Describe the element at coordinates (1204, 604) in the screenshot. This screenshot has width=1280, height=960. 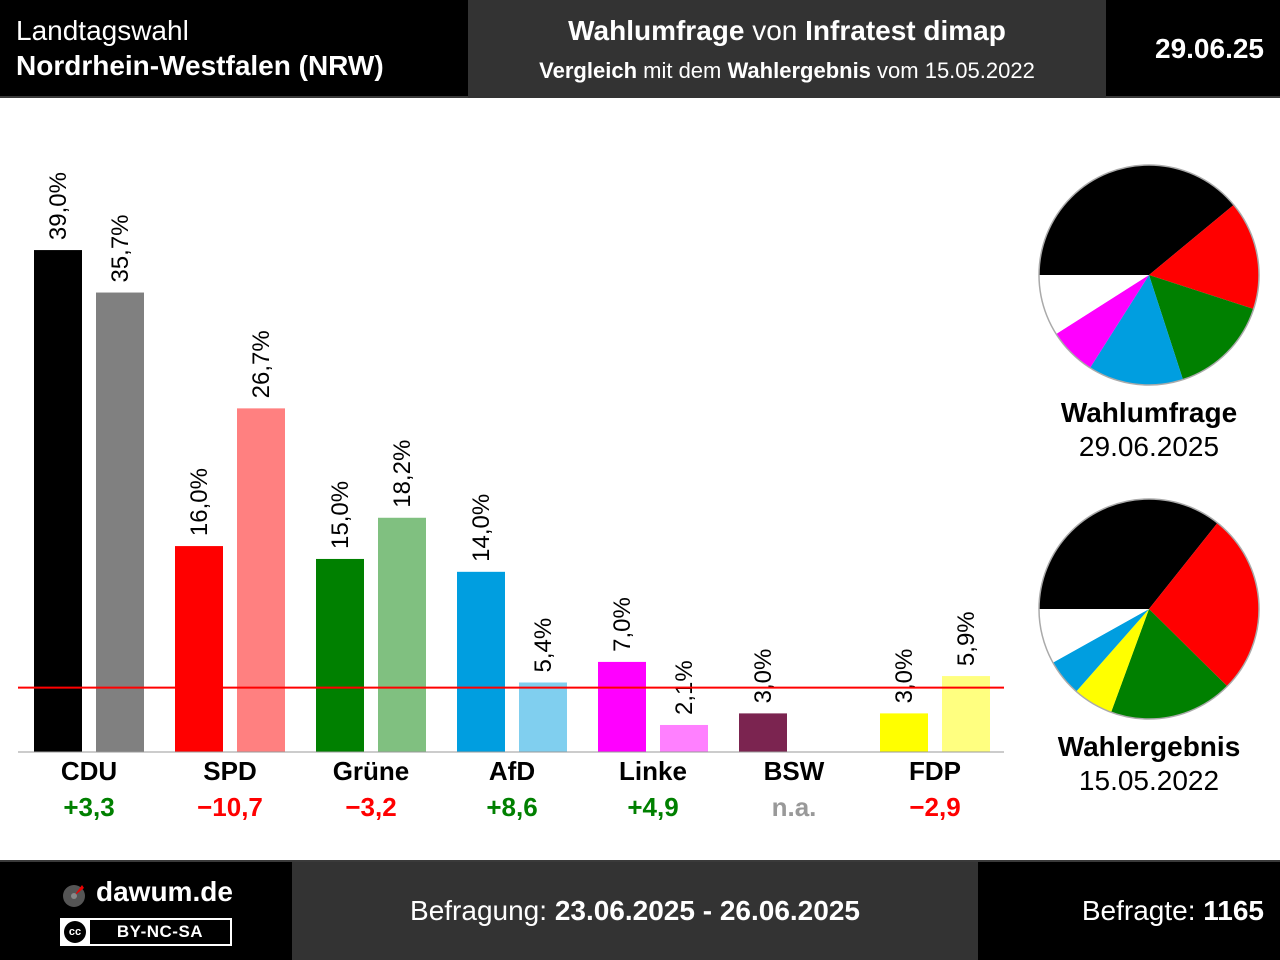
I see `pie-slice-result-spd` at that location.